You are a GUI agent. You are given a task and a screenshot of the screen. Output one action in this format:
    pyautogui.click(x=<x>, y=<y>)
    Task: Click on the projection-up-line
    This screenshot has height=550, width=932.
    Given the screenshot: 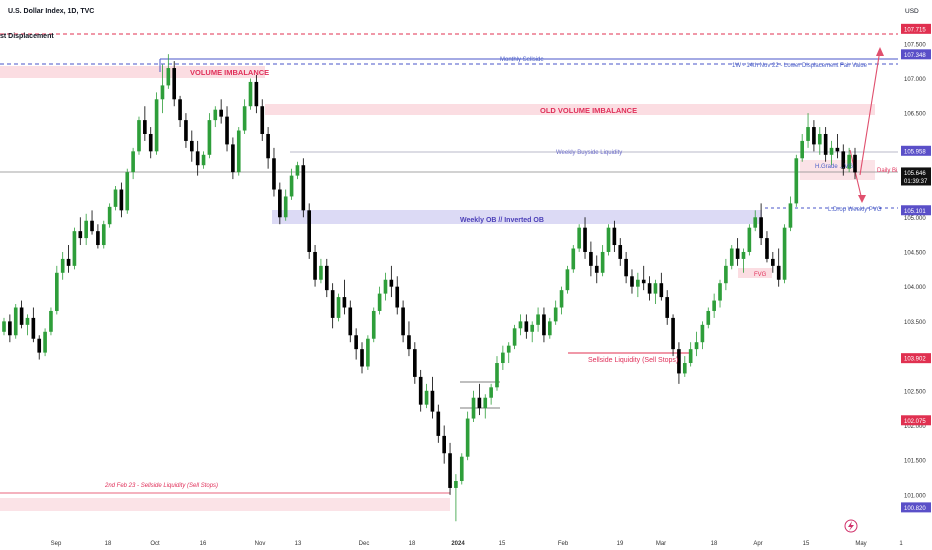 What is the action you would take?
    pyautogui.click(x=870, y=112)
    